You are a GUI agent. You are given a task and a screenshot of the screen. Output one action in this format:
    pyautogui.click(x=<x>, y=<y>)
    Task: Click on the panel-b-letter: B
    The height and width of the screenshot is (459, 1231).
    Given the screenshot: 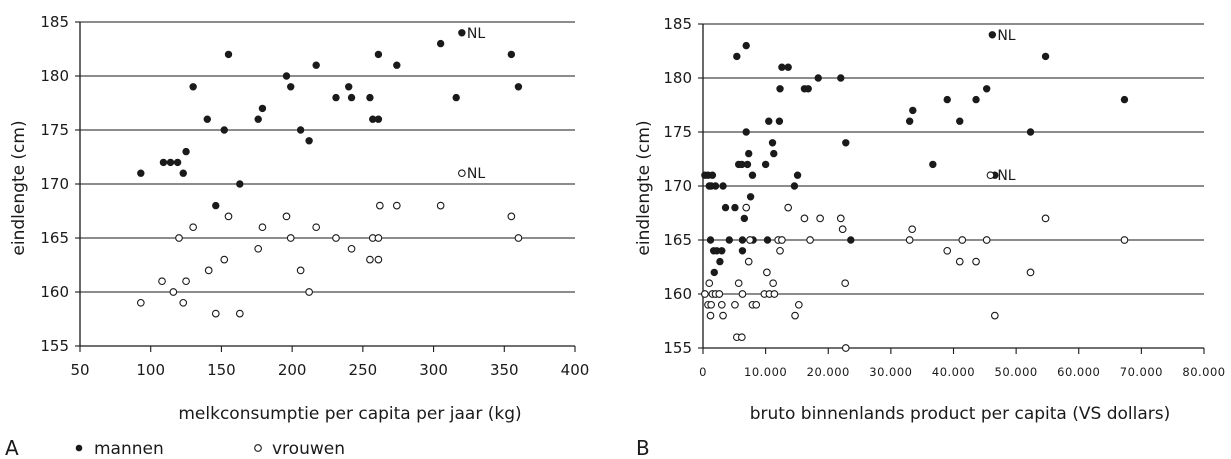 What is the action you would take?
    pyautogui.click(x=643, y=447)
    